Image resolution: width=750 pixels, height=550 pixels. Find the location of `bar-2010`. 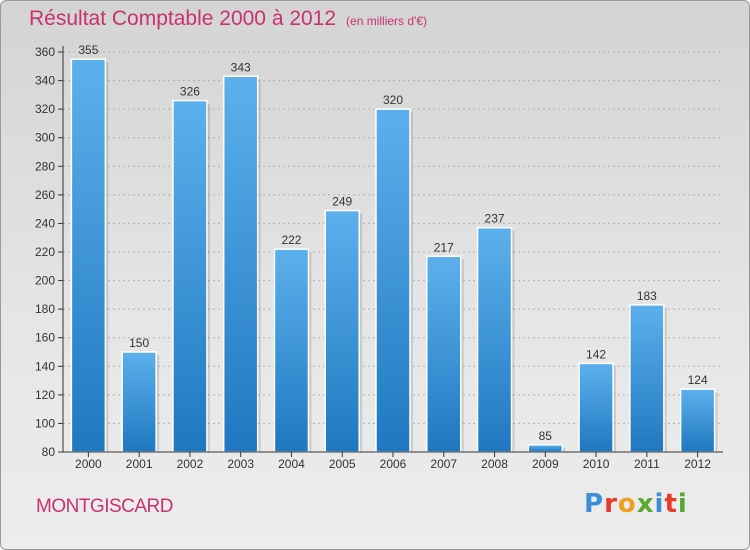

bar-2010 is located at coordinates (596, 407).